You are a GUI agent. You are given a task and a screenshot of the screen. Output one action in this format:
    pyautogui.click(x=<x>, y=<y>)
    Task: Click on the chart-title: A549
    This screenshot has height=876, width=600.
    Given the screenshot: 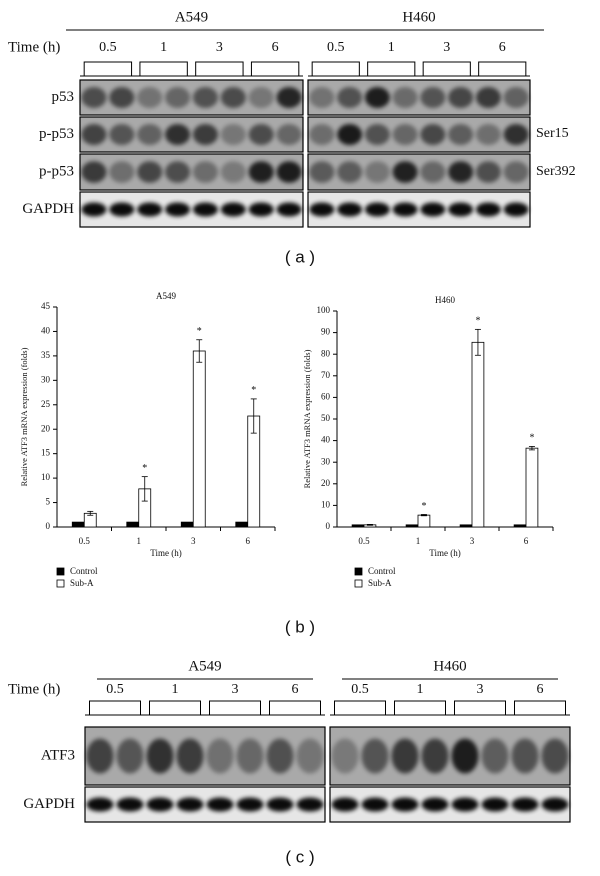 What is the action you would take?
    pyautogui.click(x=166, y=296)
    